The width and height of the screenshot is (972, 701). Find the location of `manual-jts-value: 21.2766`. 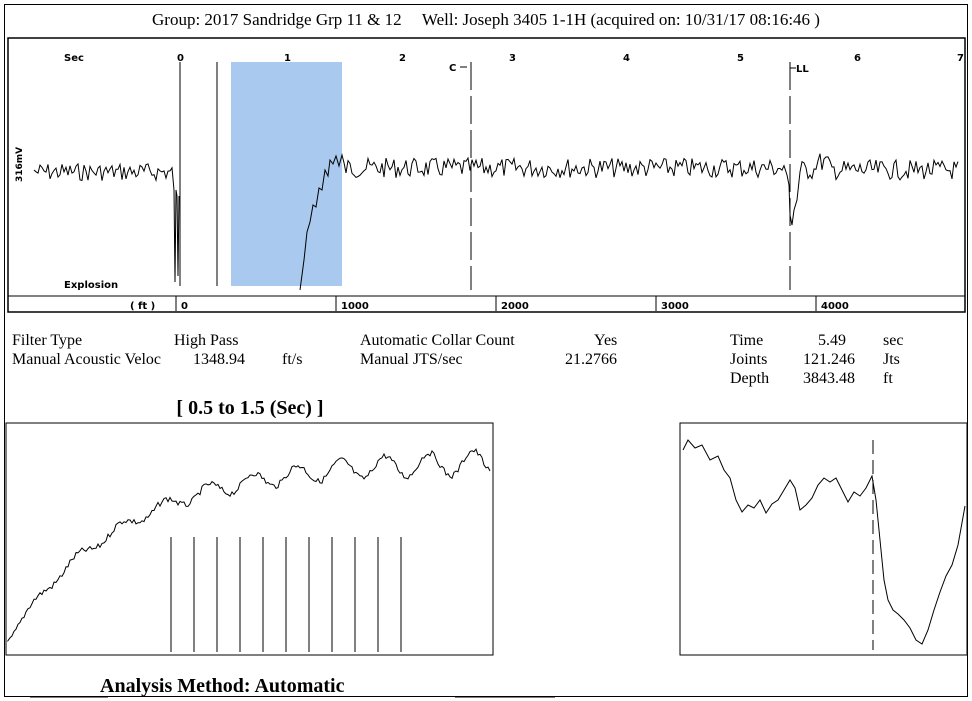

manual-jts-value: 21.2766 is located at coordinates (591, 359).